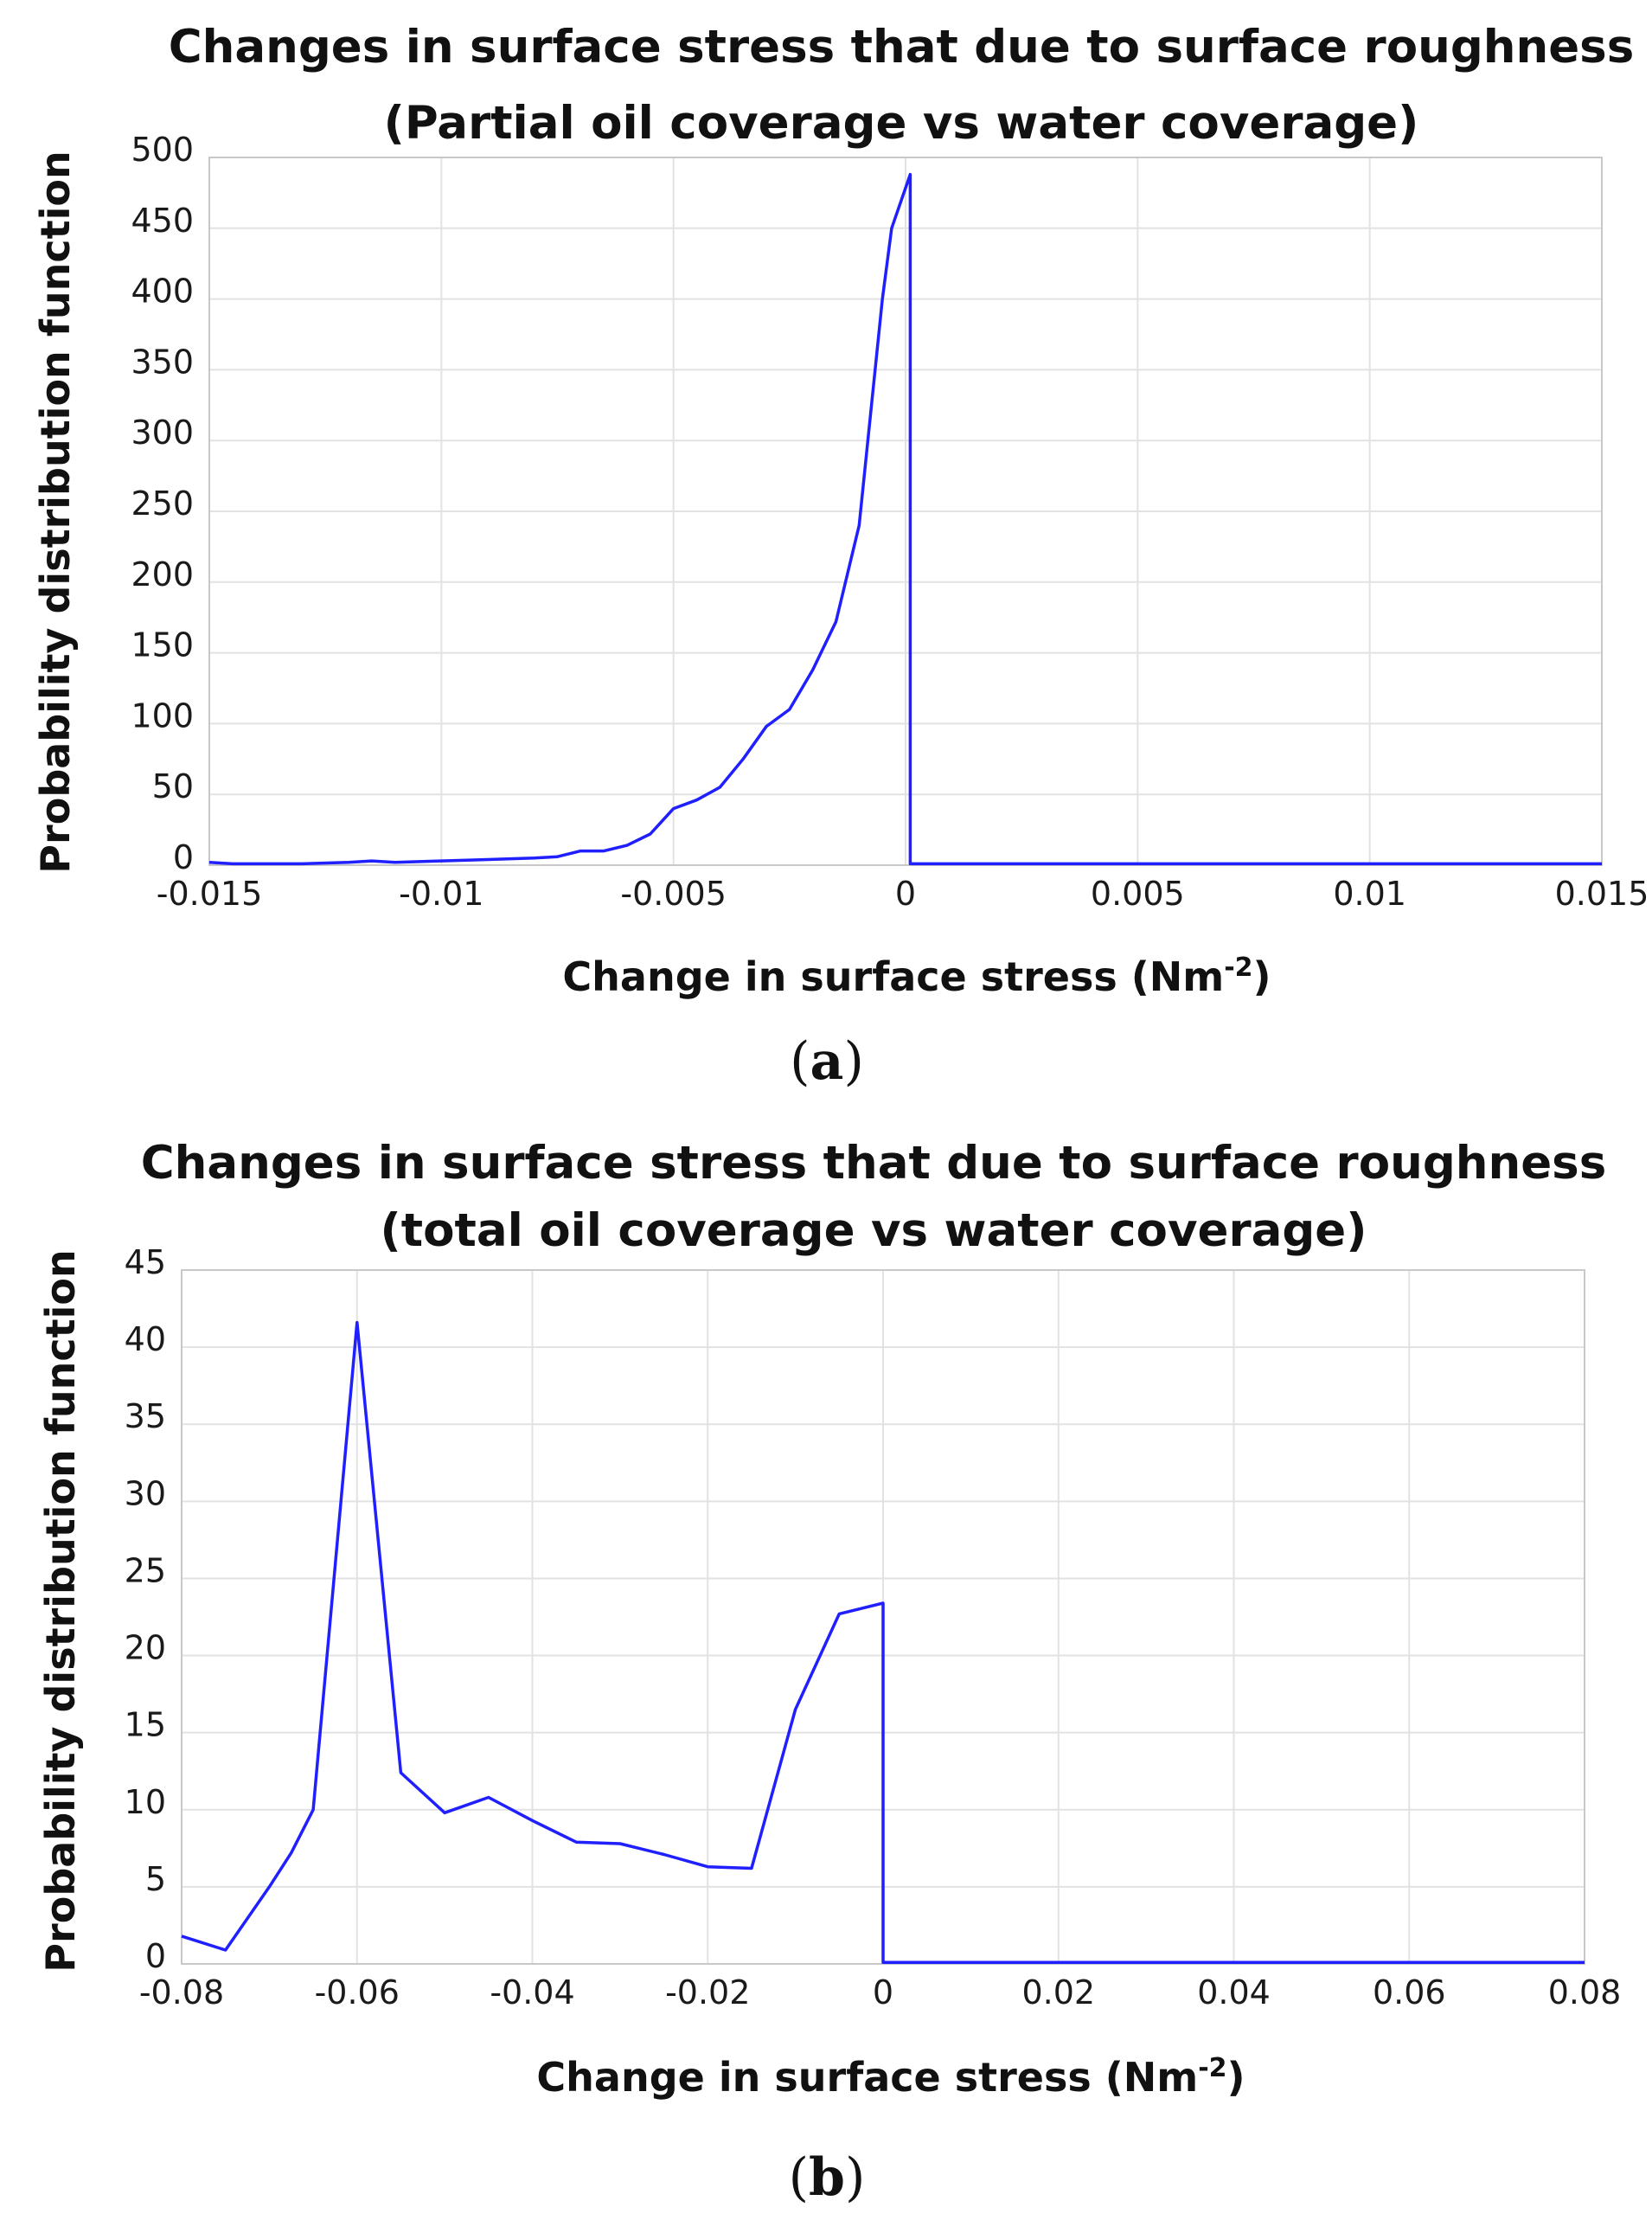 The height and width of the screenshot is (2220, 1652). What do you see at coordinates (1058, 1992) in the screenshot?
I see `chart-b-x-tick-label: 0.02` at bounding box center [1058, 1992].